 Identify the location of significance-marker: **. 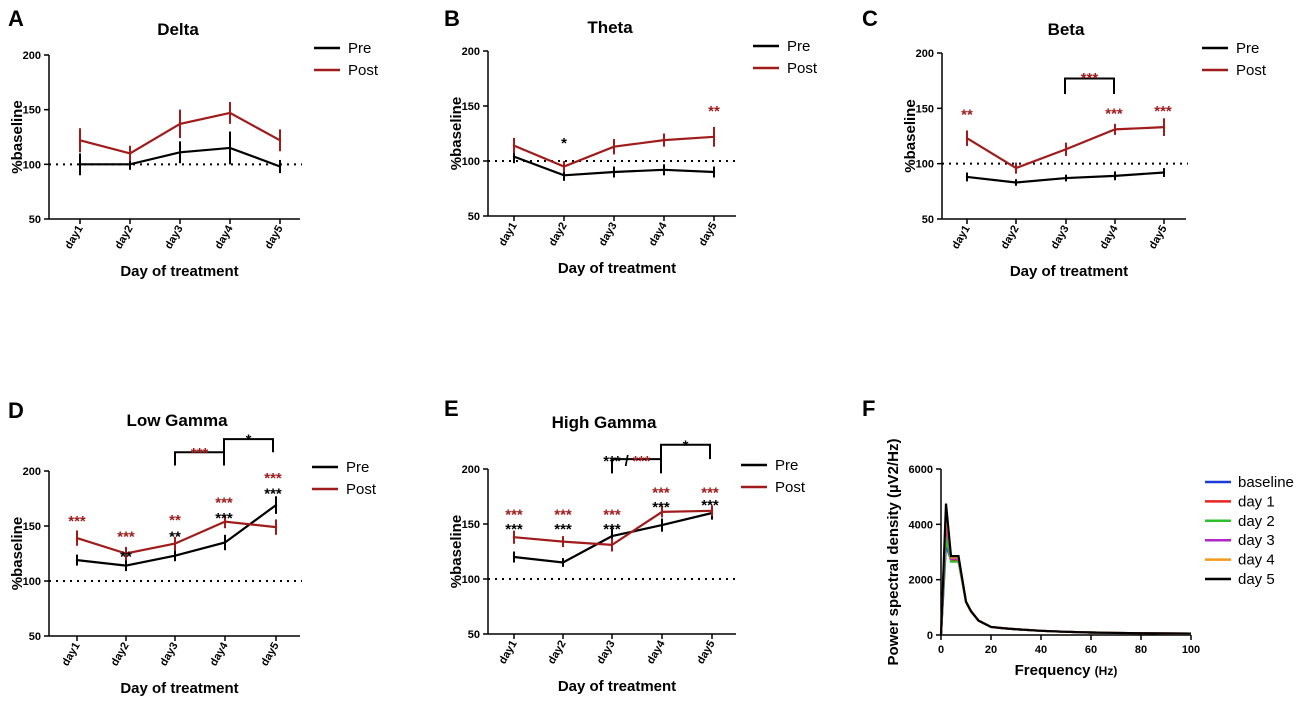
(126, 556).